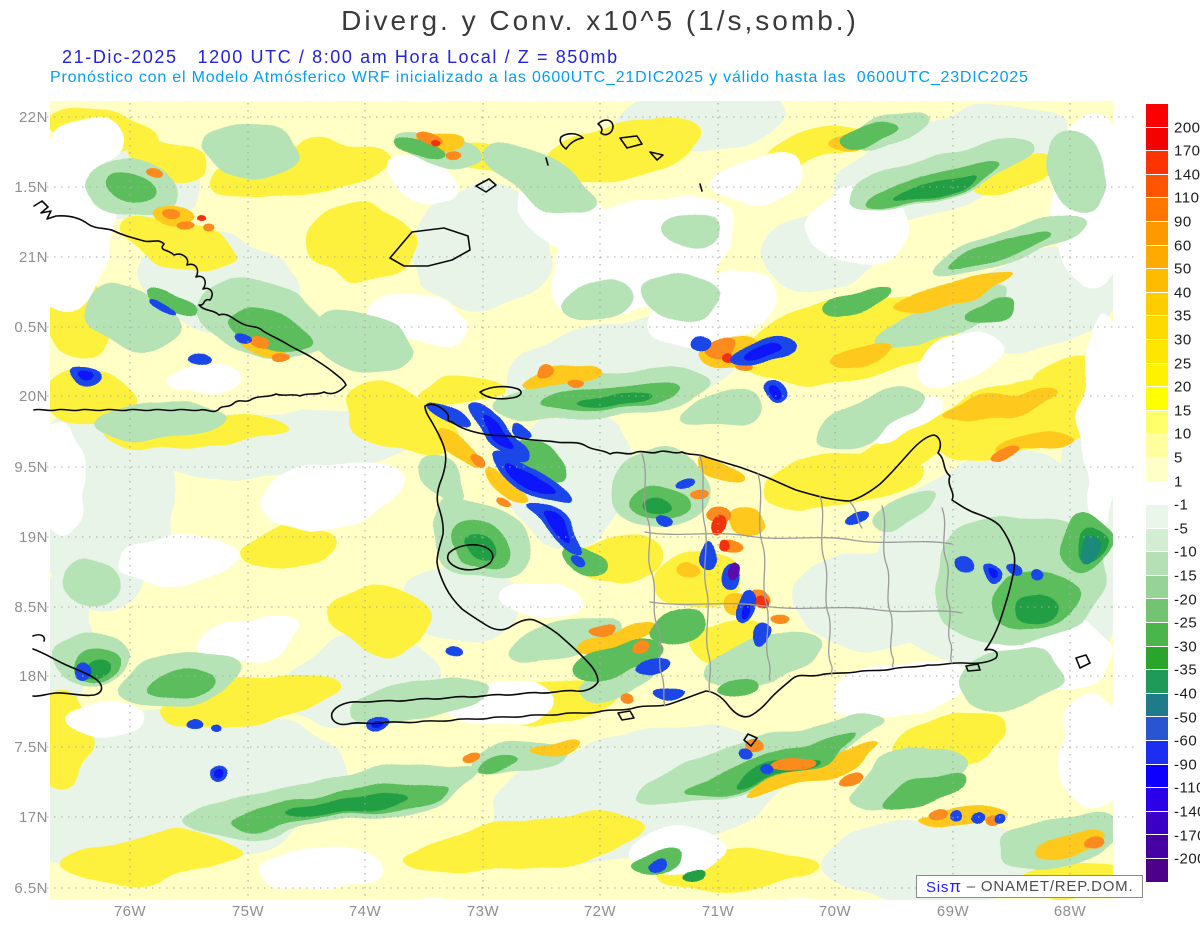 The width and height of the screenshot is (1200, 927). Describe the element at coordinates (718, 911) in the screenshot. I see `lon-label: 71W` at that location.